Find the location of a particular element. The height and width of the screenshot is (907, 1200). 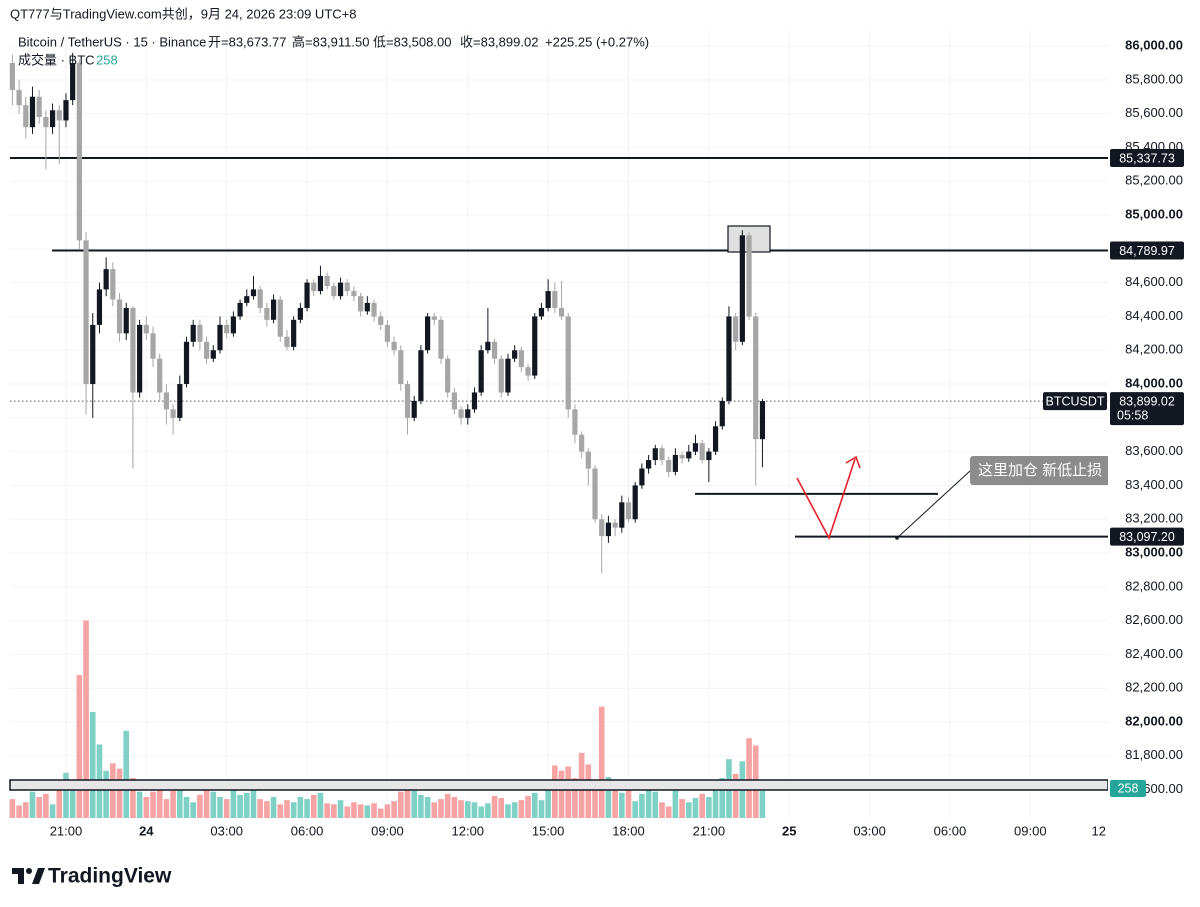

brand-logo: TradingView is located at coordinates (92, 876).